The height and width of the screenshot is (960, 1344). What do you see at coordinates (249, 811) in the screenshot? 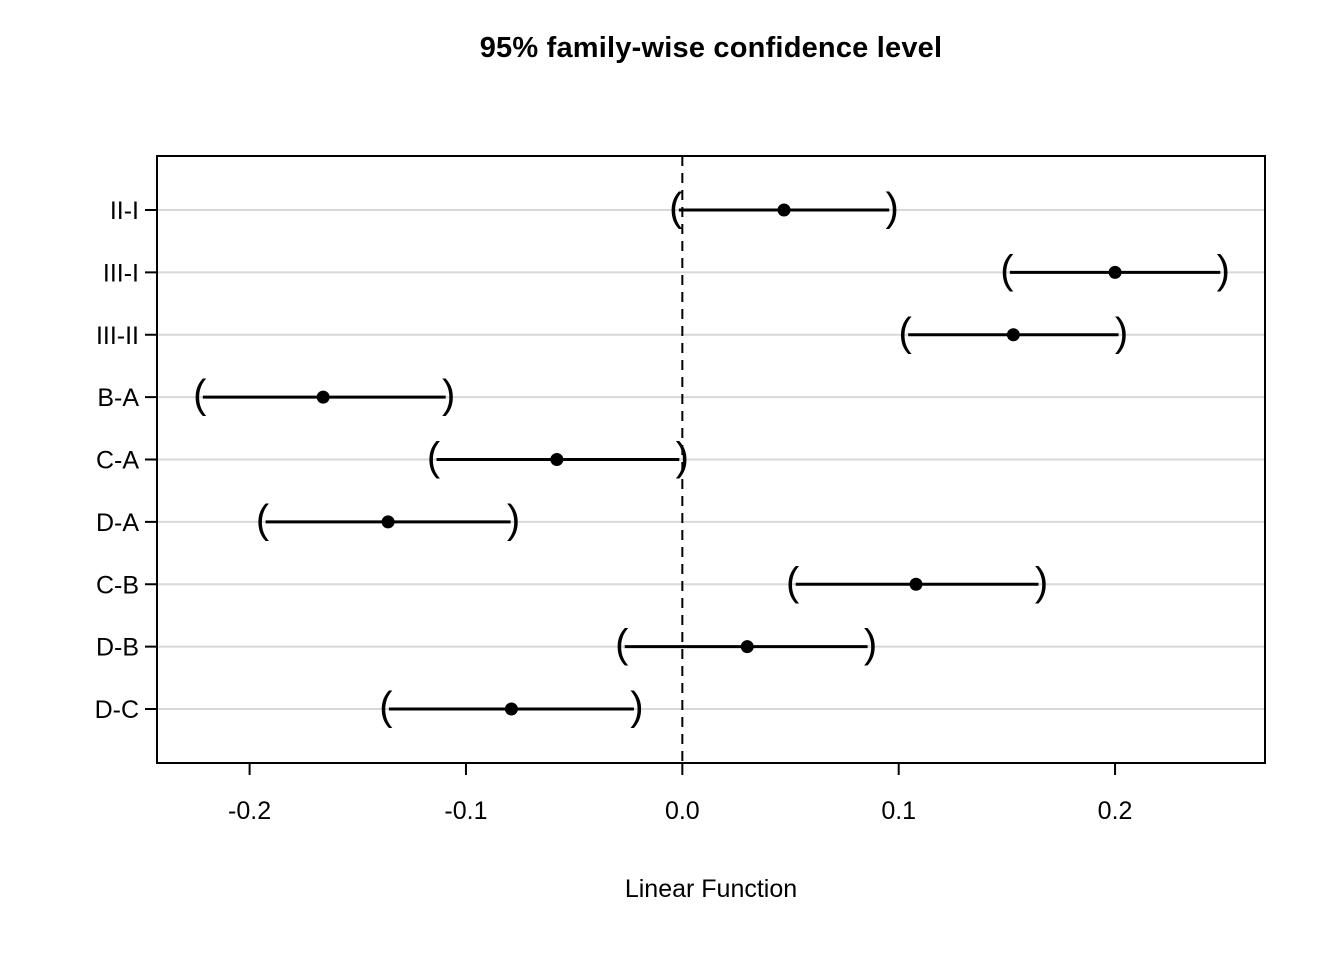
I see `x-tick-label: -0.2` at bounding box center [249, 811].